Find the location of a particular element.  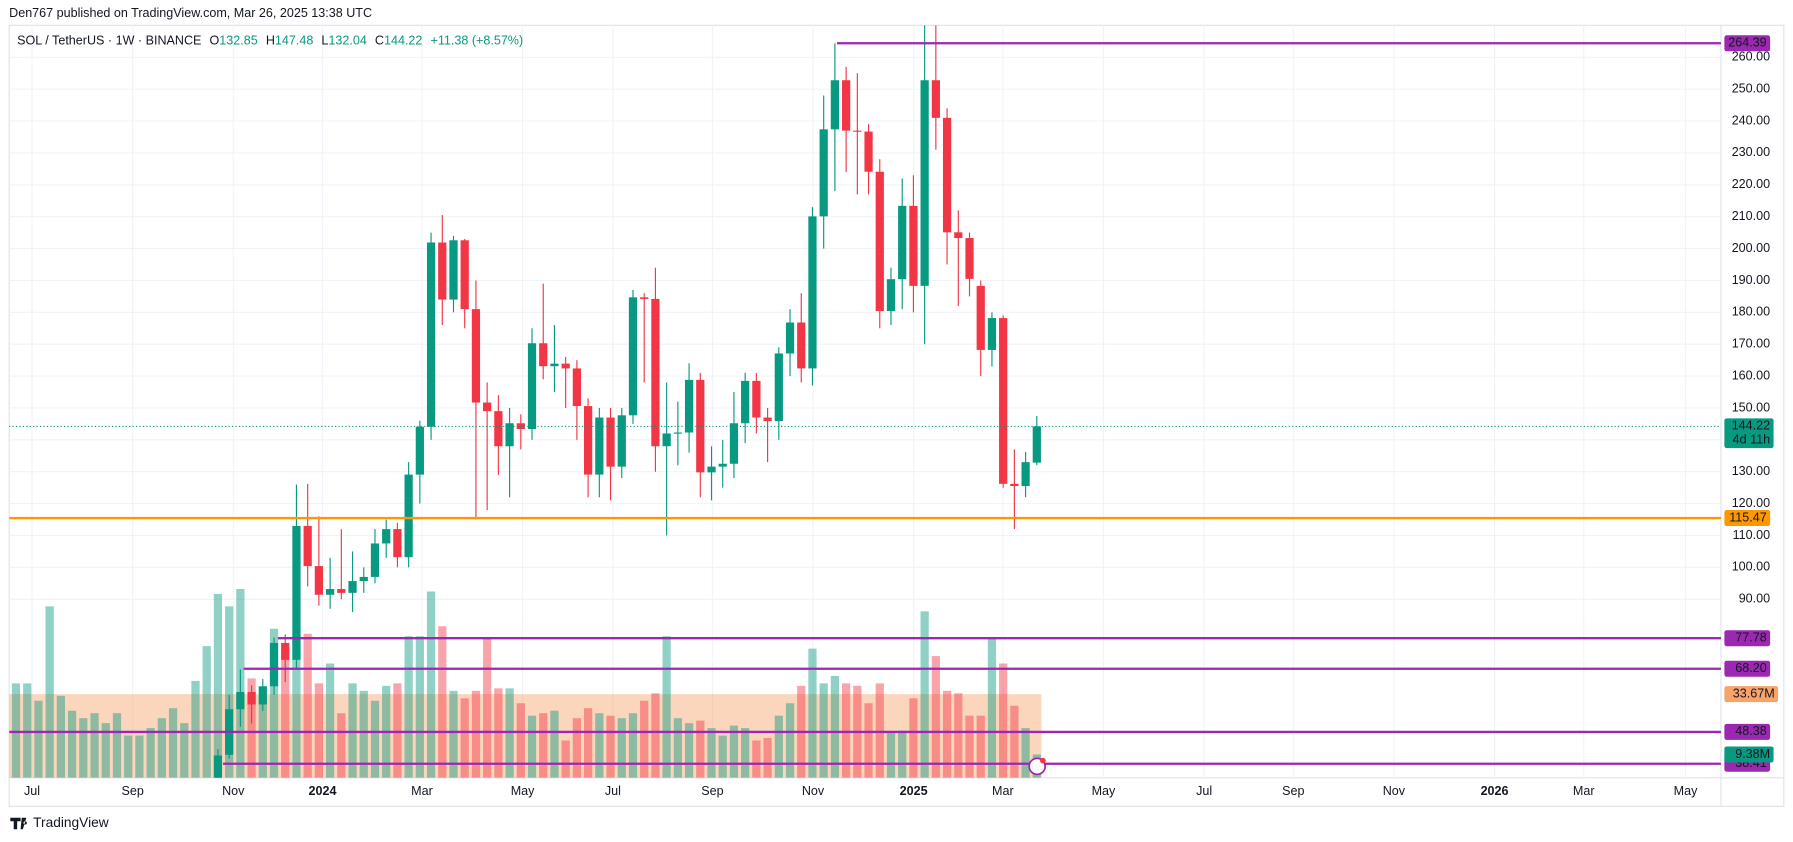

volume-ma-box is located at coordinates (1751, 694).